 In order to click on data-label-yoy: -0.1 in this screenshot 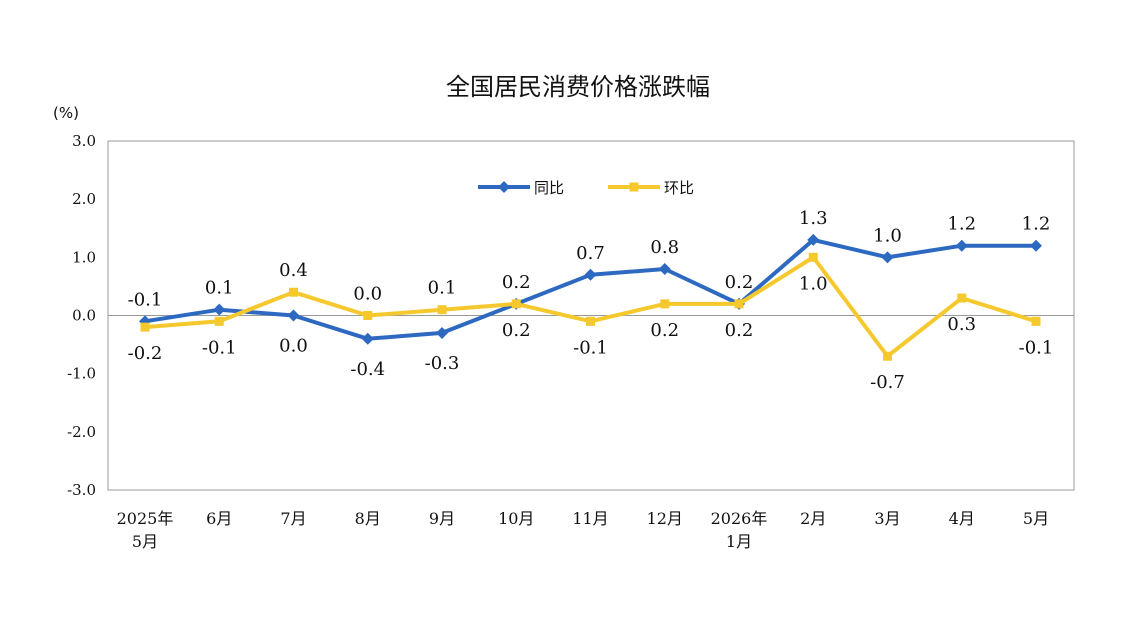, I will do `click(145, 299)`.